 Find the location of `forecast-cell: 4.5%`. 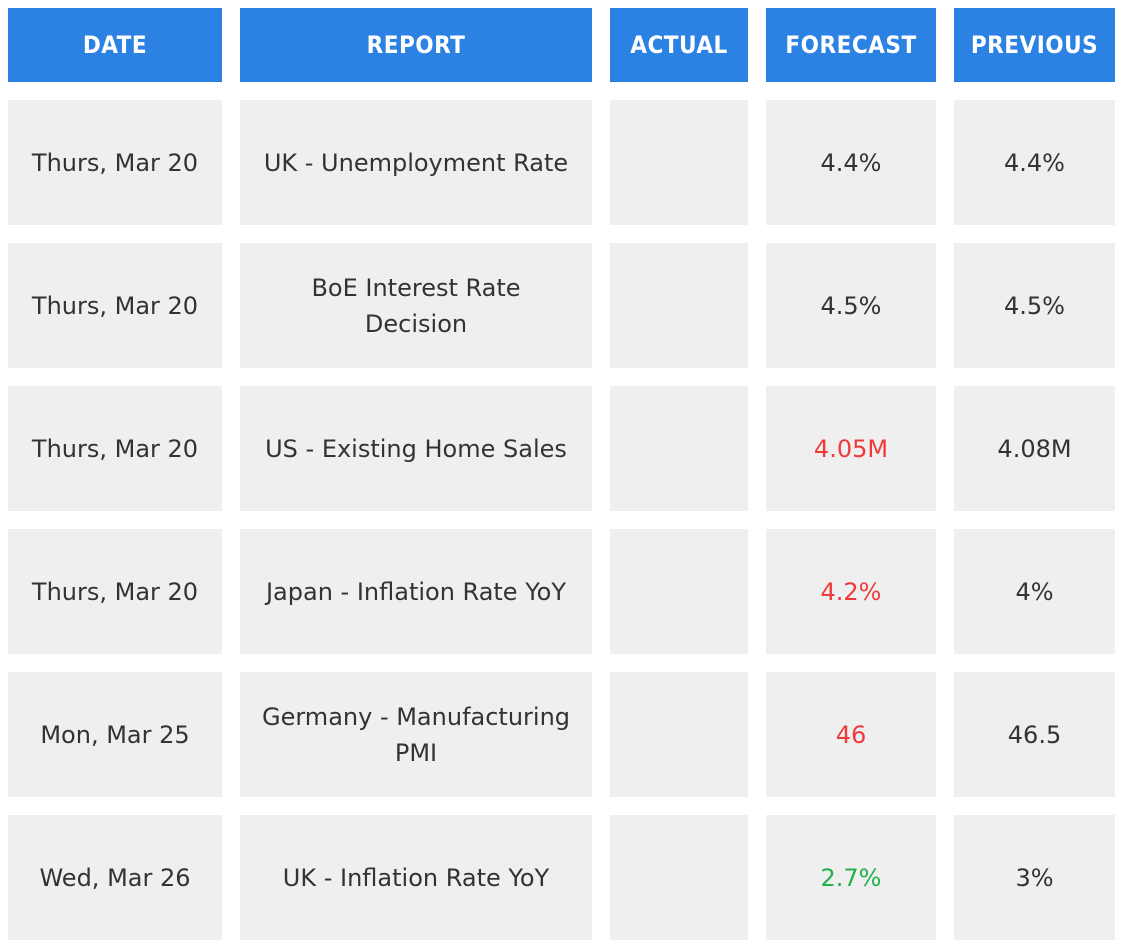

forecast-cell: 4.5% is located at coordinates (851, 305).